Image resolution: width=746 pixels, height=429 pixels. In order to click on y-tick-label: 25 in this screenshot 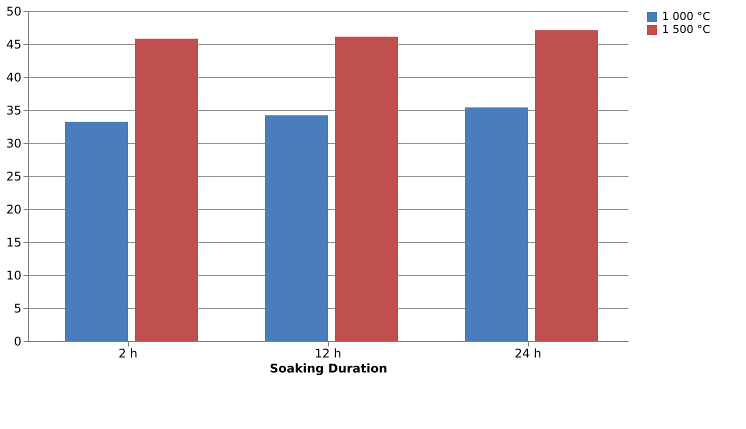, I will do `click(14, 177)`.